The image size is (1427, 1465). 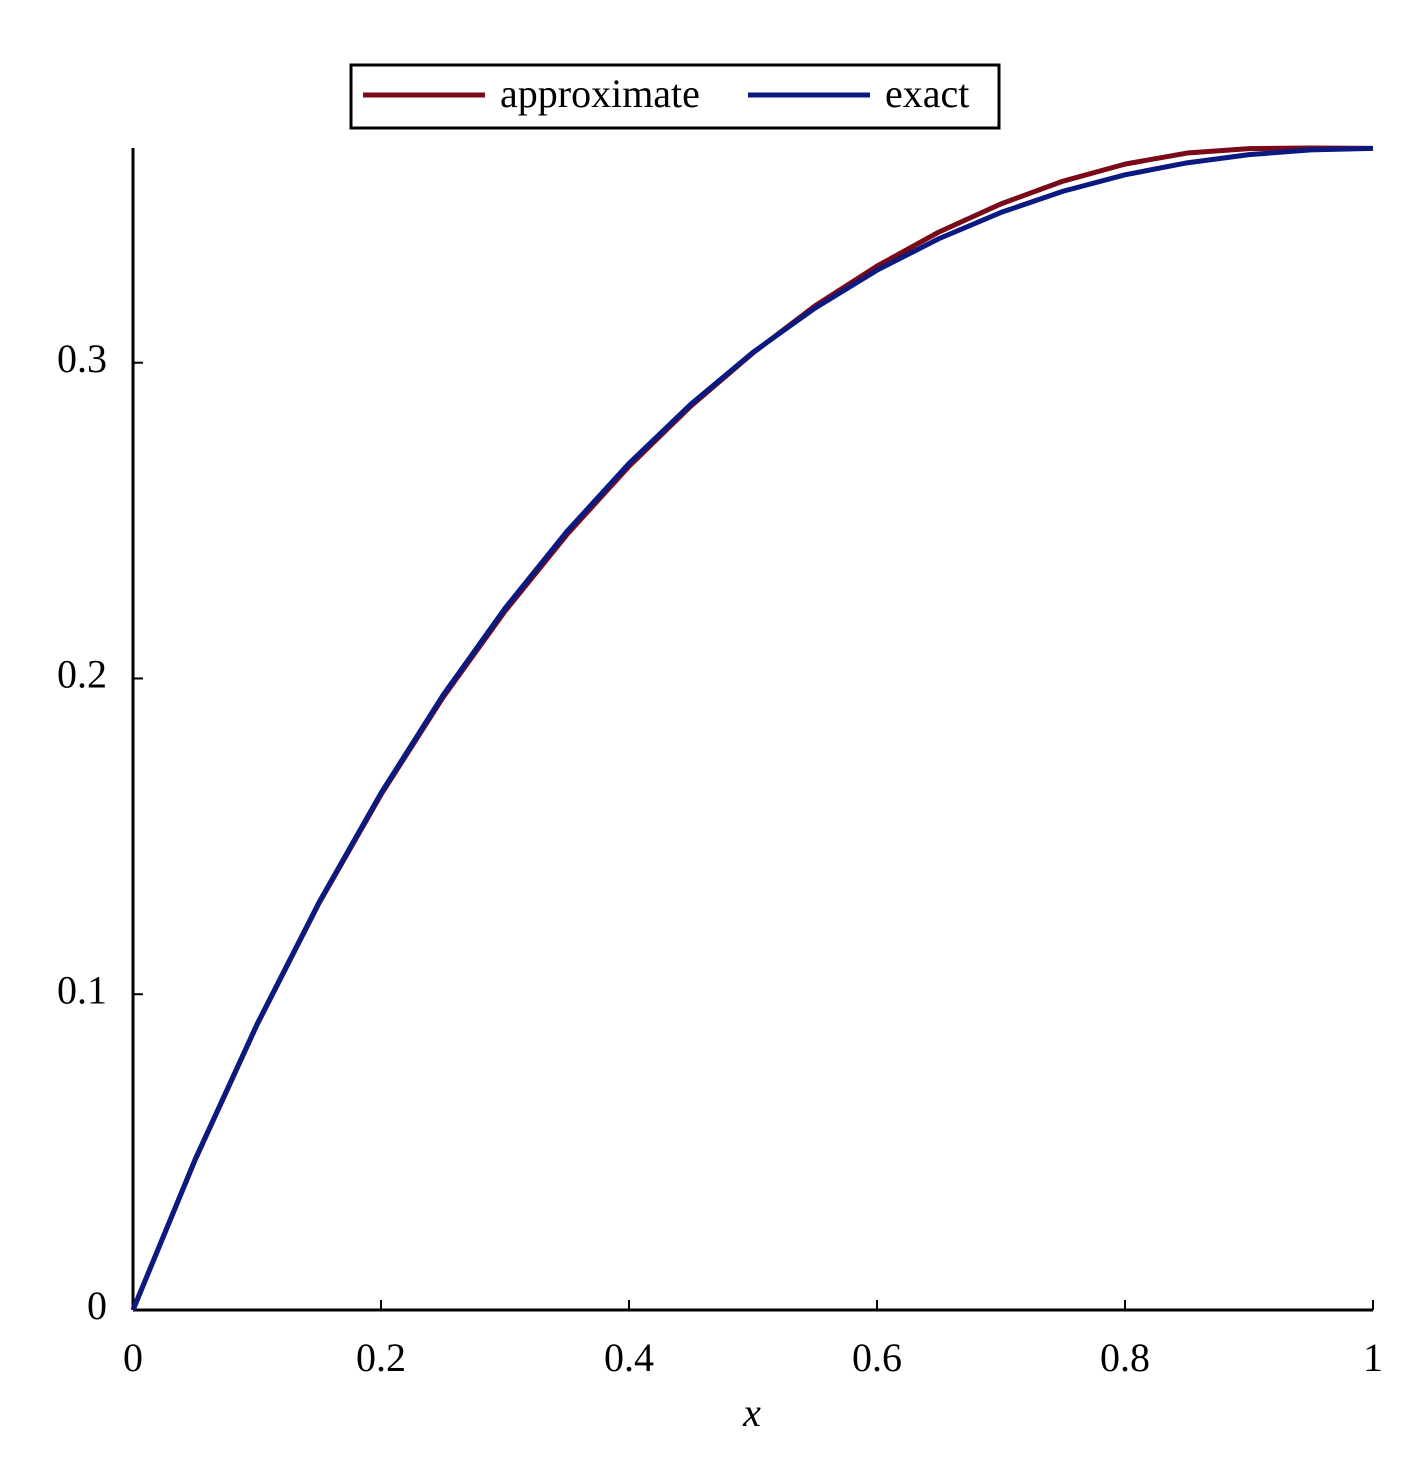 What do you see at coordinates (1373, 1357) in the screenshot?
I see `x-tick-label: 1` at bounding box center [1373, 1357].